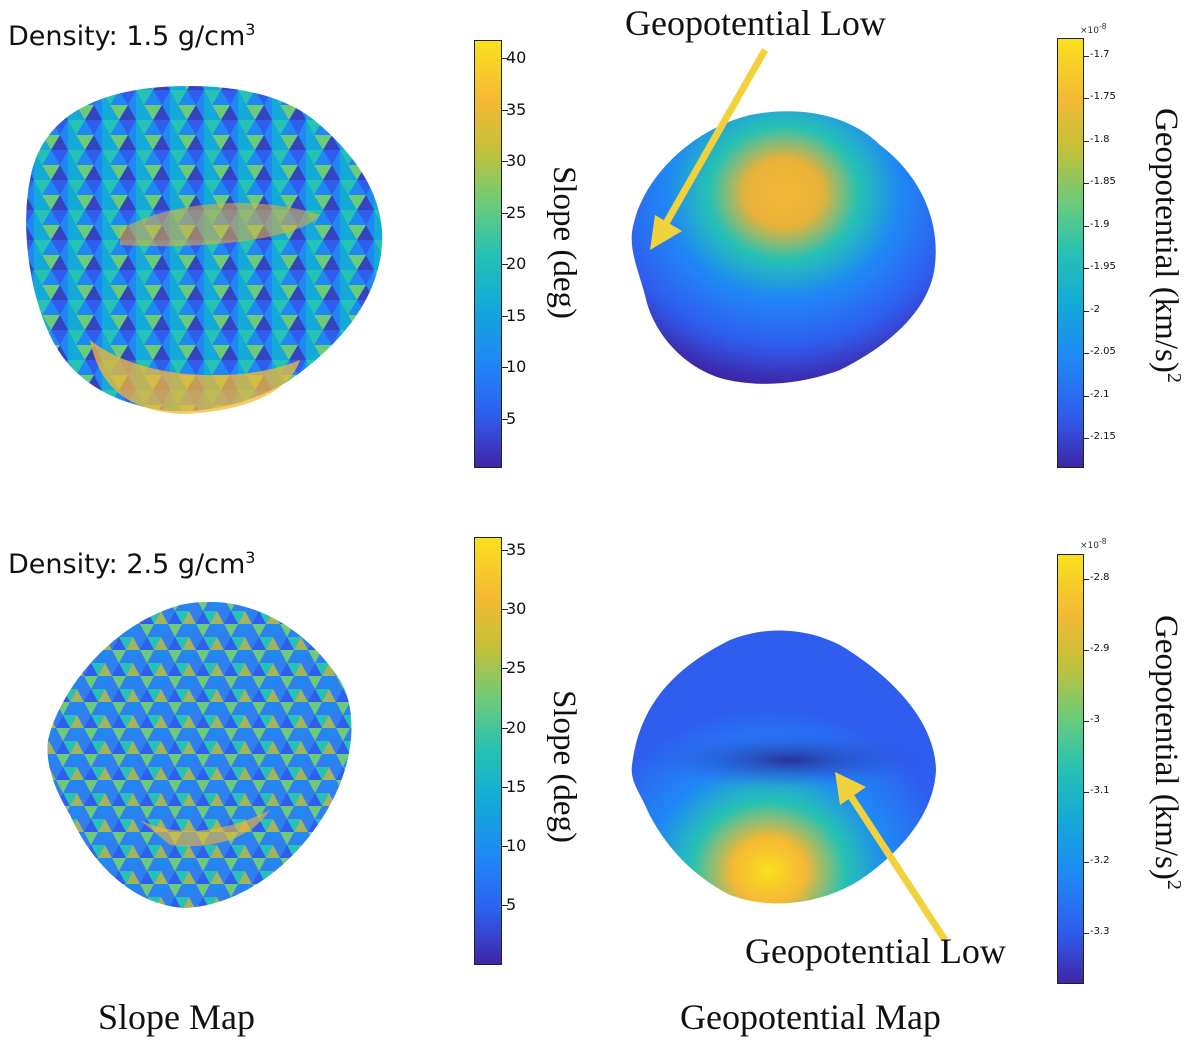  Describe the element at coordinates (1103, 181) in the screenshot. I see `tick-label: -1.85` at that location.